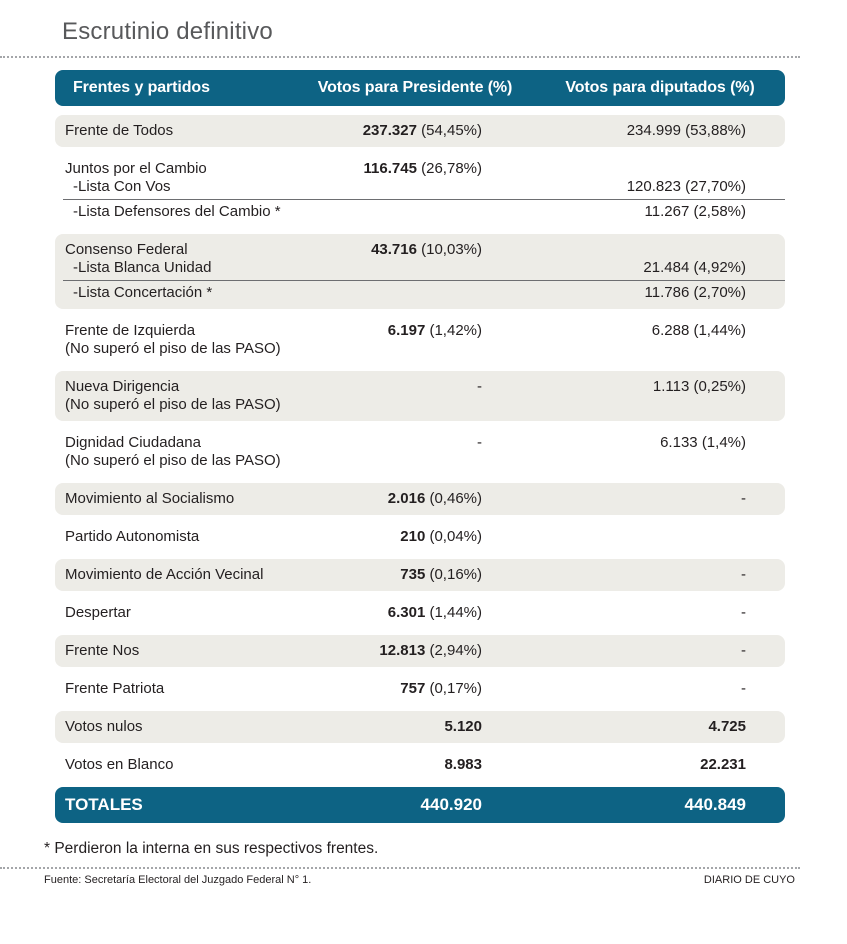  Describe the element at coordinates (393, 765) in the screenshot. I see `president-votes-cell: 8.983` at that location.